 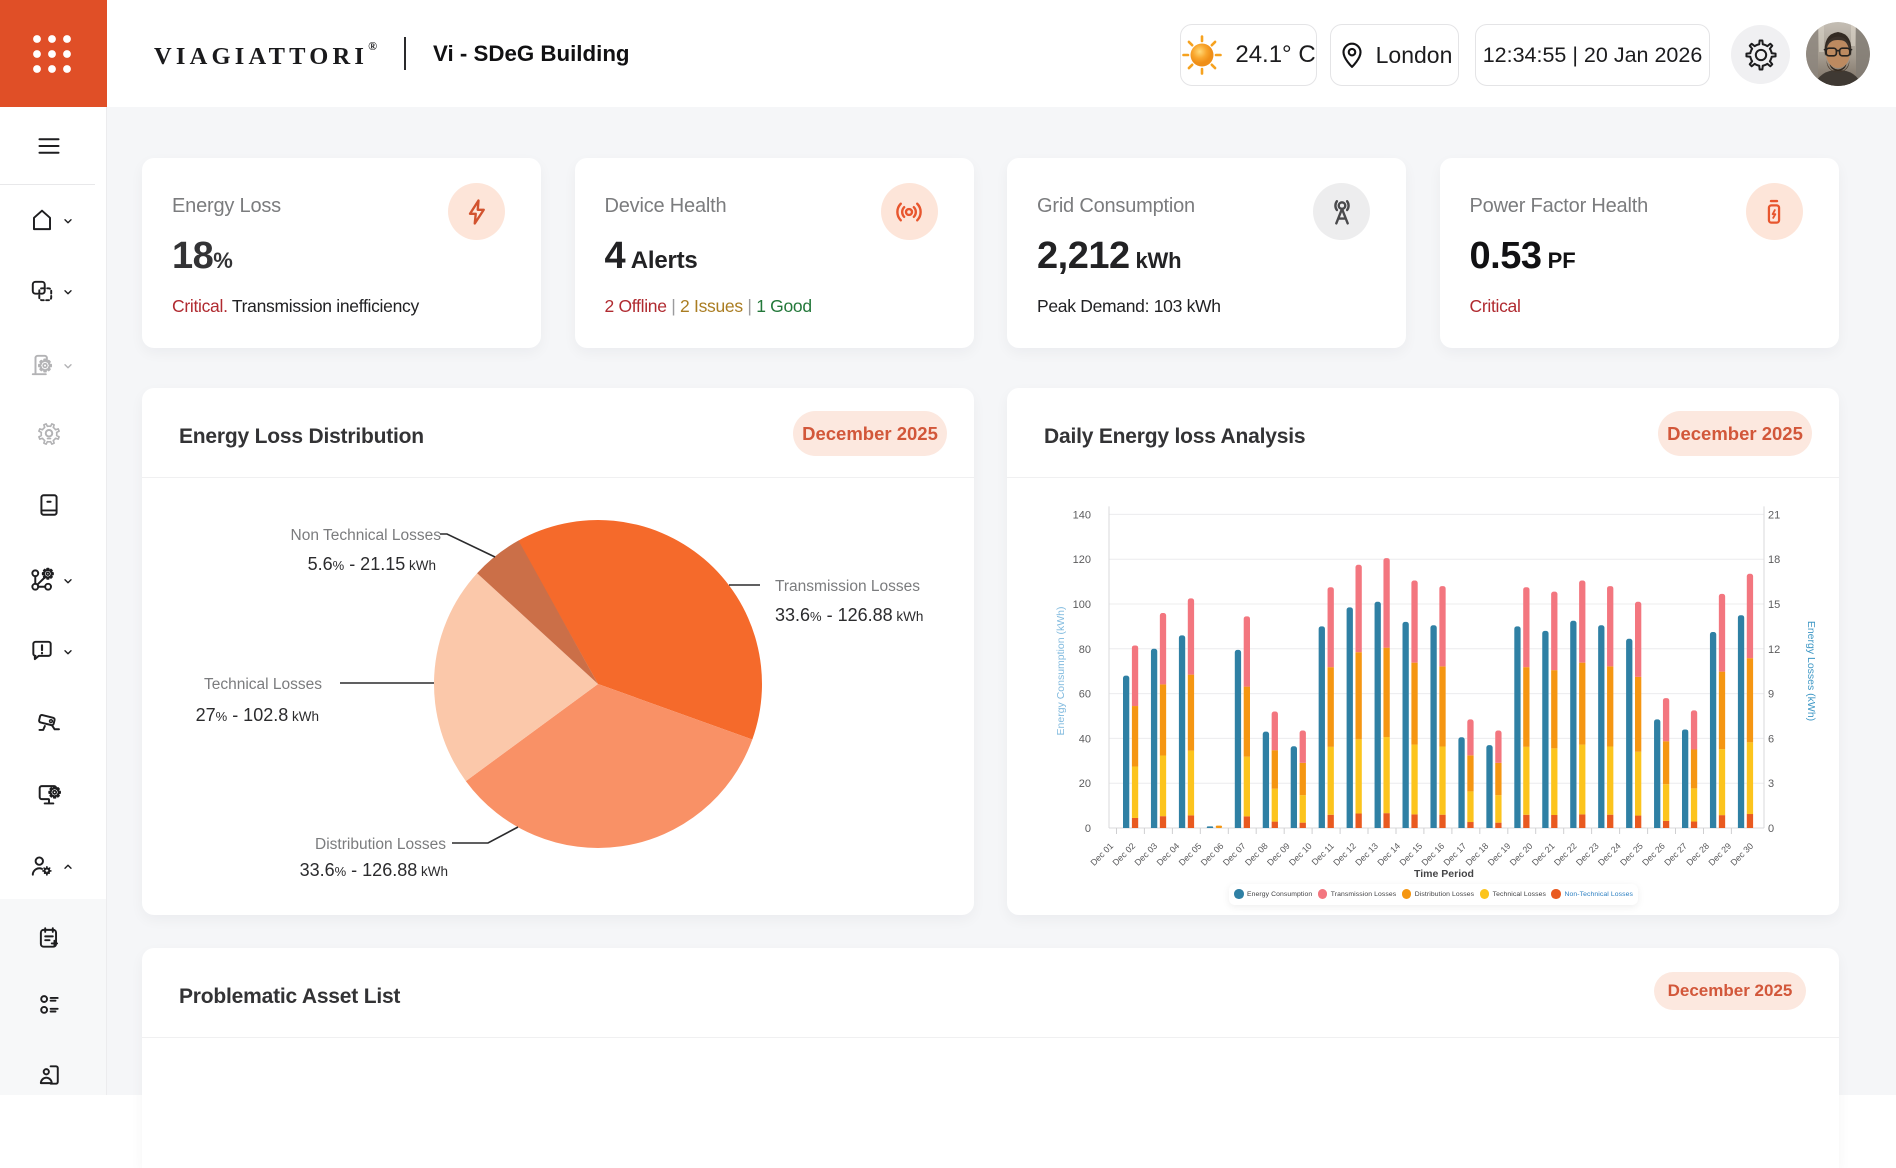 I want to click on svg-text: Dec 07, so click(x=1234, y=854).